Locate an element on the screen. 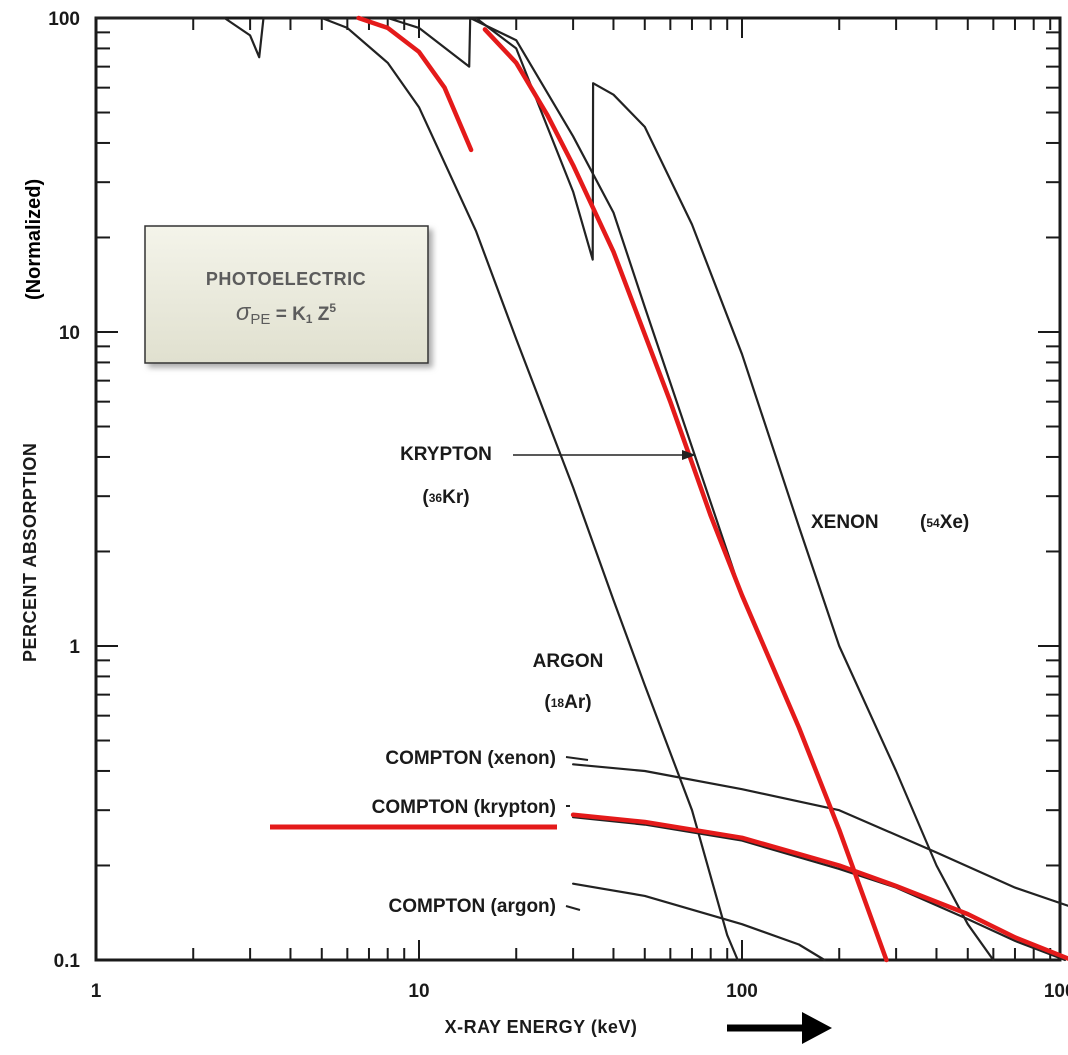 This screenshot has height=1055, width=1068. y-axis-title: PERCENT ABSORPTION is located at coordinates (30, 552).